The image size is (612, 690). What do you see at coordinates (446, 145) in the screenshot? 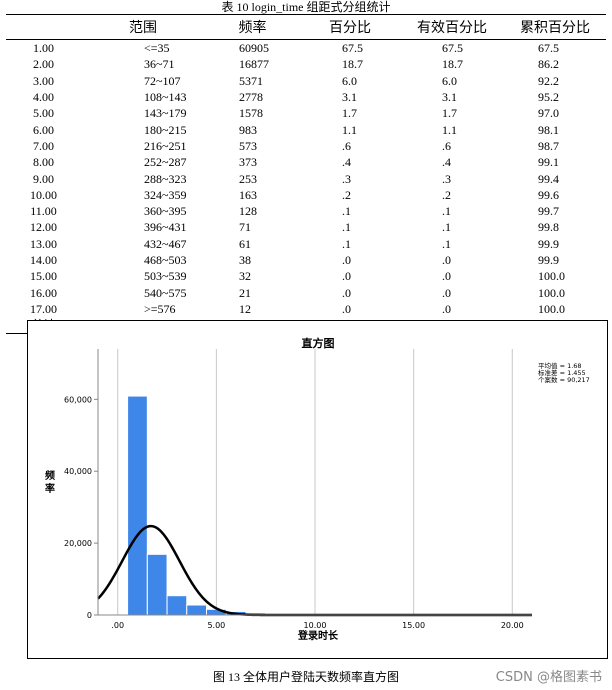
I see `cell-valid-percent: .6` at bounding box center [446, 145].